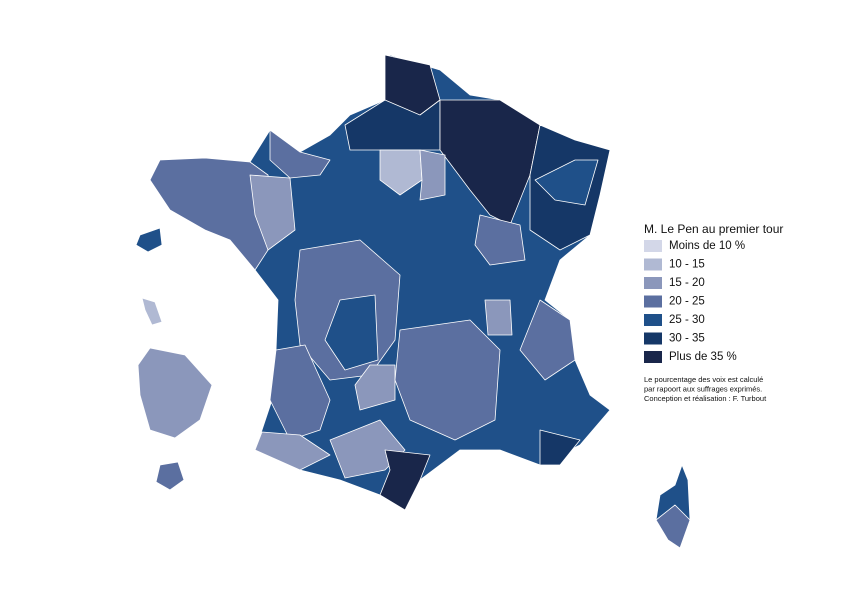 The width and height of the screenshot is (842, 595). I want to click on legend-label: Plus de 35 %, so click(703, 357).